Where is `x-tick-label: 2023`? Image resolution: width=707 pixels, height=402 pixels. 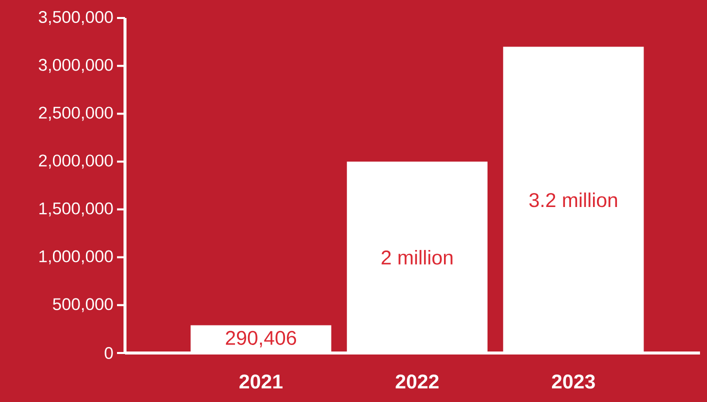
x-tick-label: 2023 is located at coordinates (573, 381).